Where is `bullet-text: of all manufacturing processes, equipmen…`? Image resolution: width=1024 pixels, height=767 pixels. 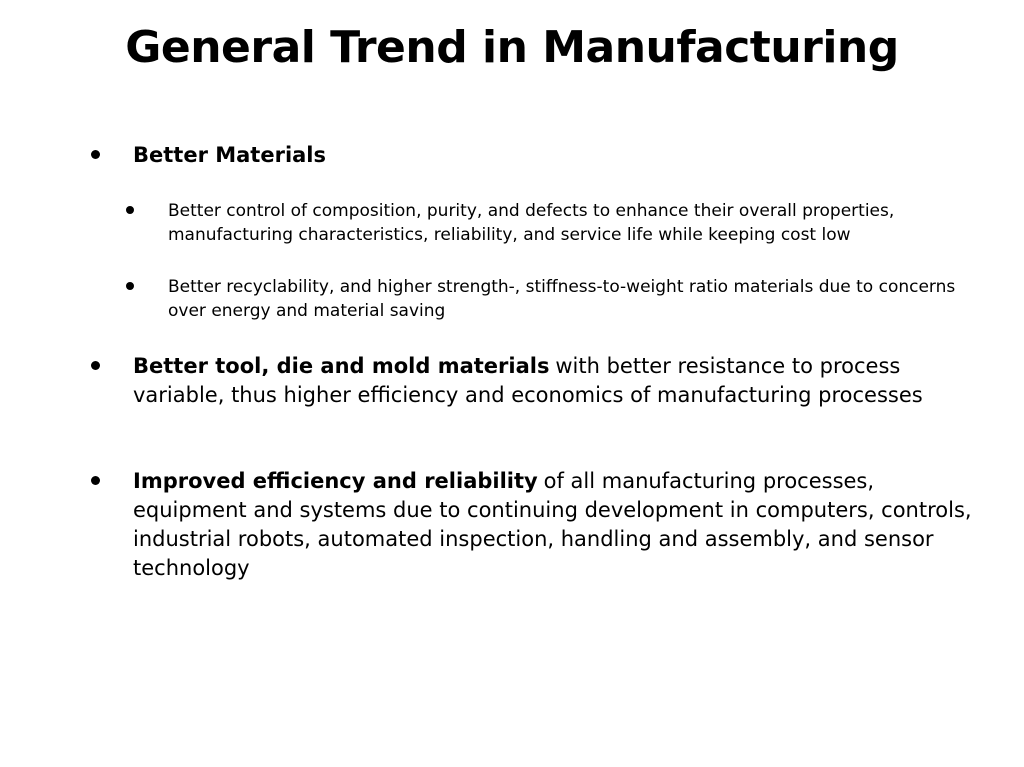 bullet-text: of all manufacturing processes, equipmen… is located at coordinates (552, 524).